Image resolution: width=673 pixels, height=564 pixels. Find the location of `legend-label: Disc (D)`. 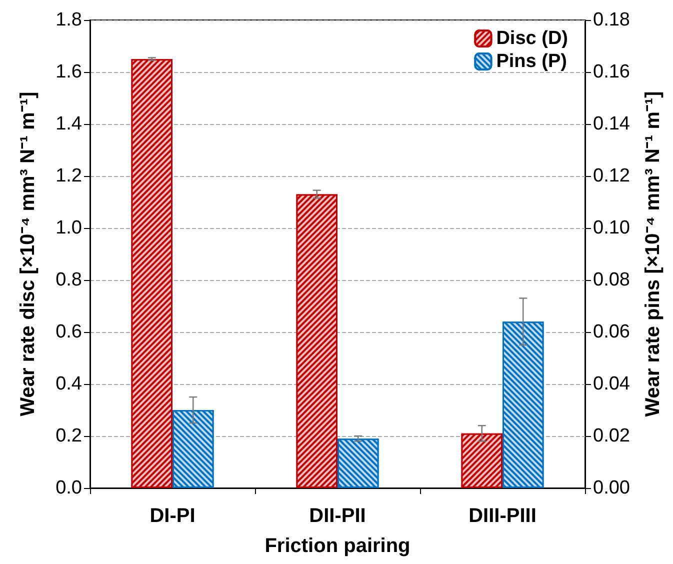

legend-label: Disc (D) is located at coordinates (532, 38).